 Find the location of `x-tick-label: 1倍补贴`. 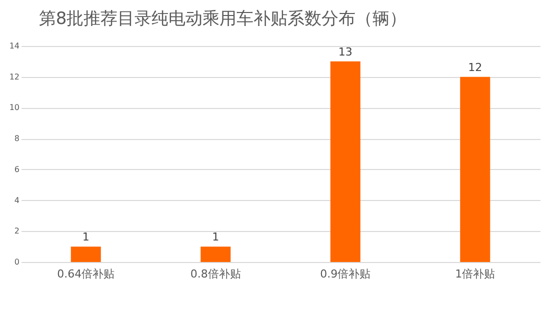

x-tick-label: 1倍补贴 is located at coordinates (475, 274).